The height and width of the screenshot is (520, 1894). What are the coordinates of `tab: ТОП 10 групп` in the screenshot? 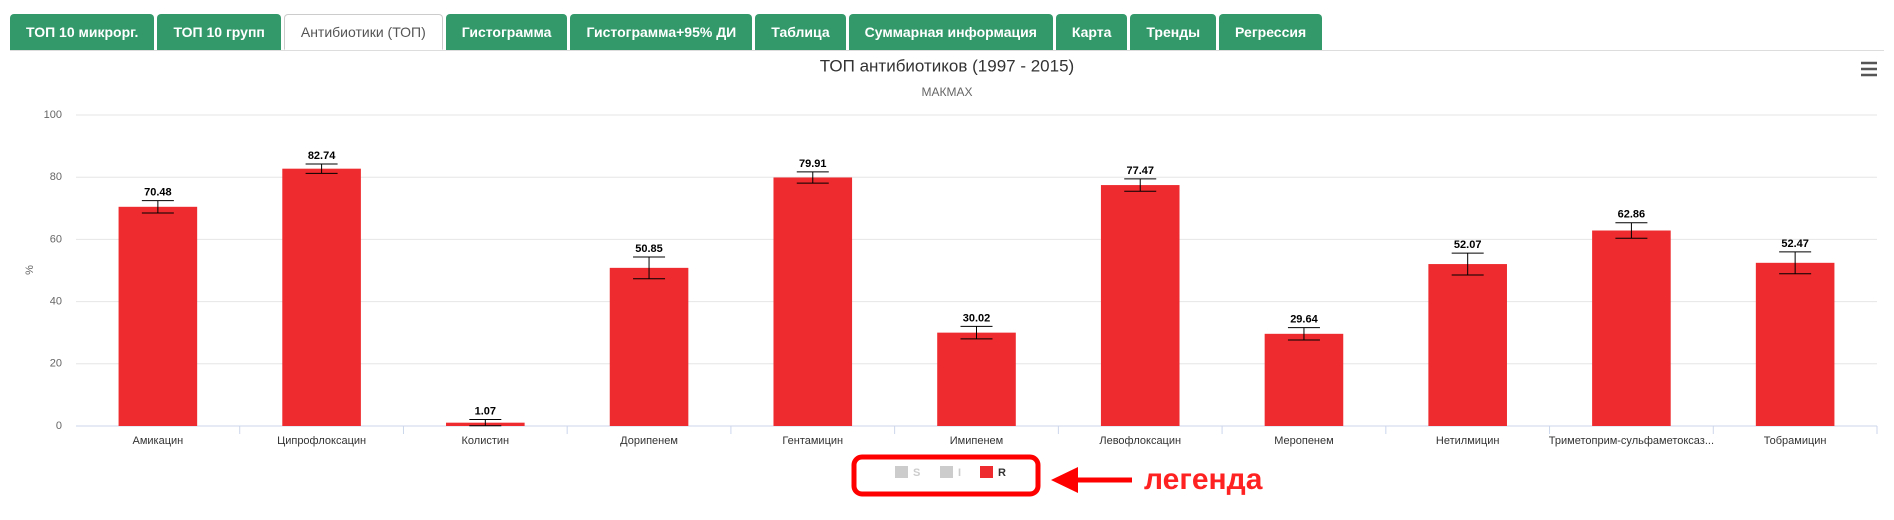 It's located at (219, 32).